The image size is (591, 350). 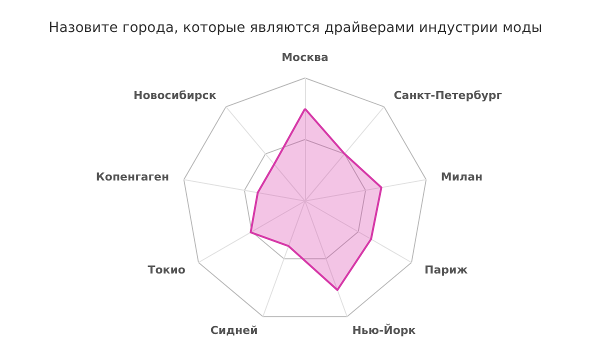 I want to click on spoke-label: Нью-Йорк, so click(x=384, y=330).